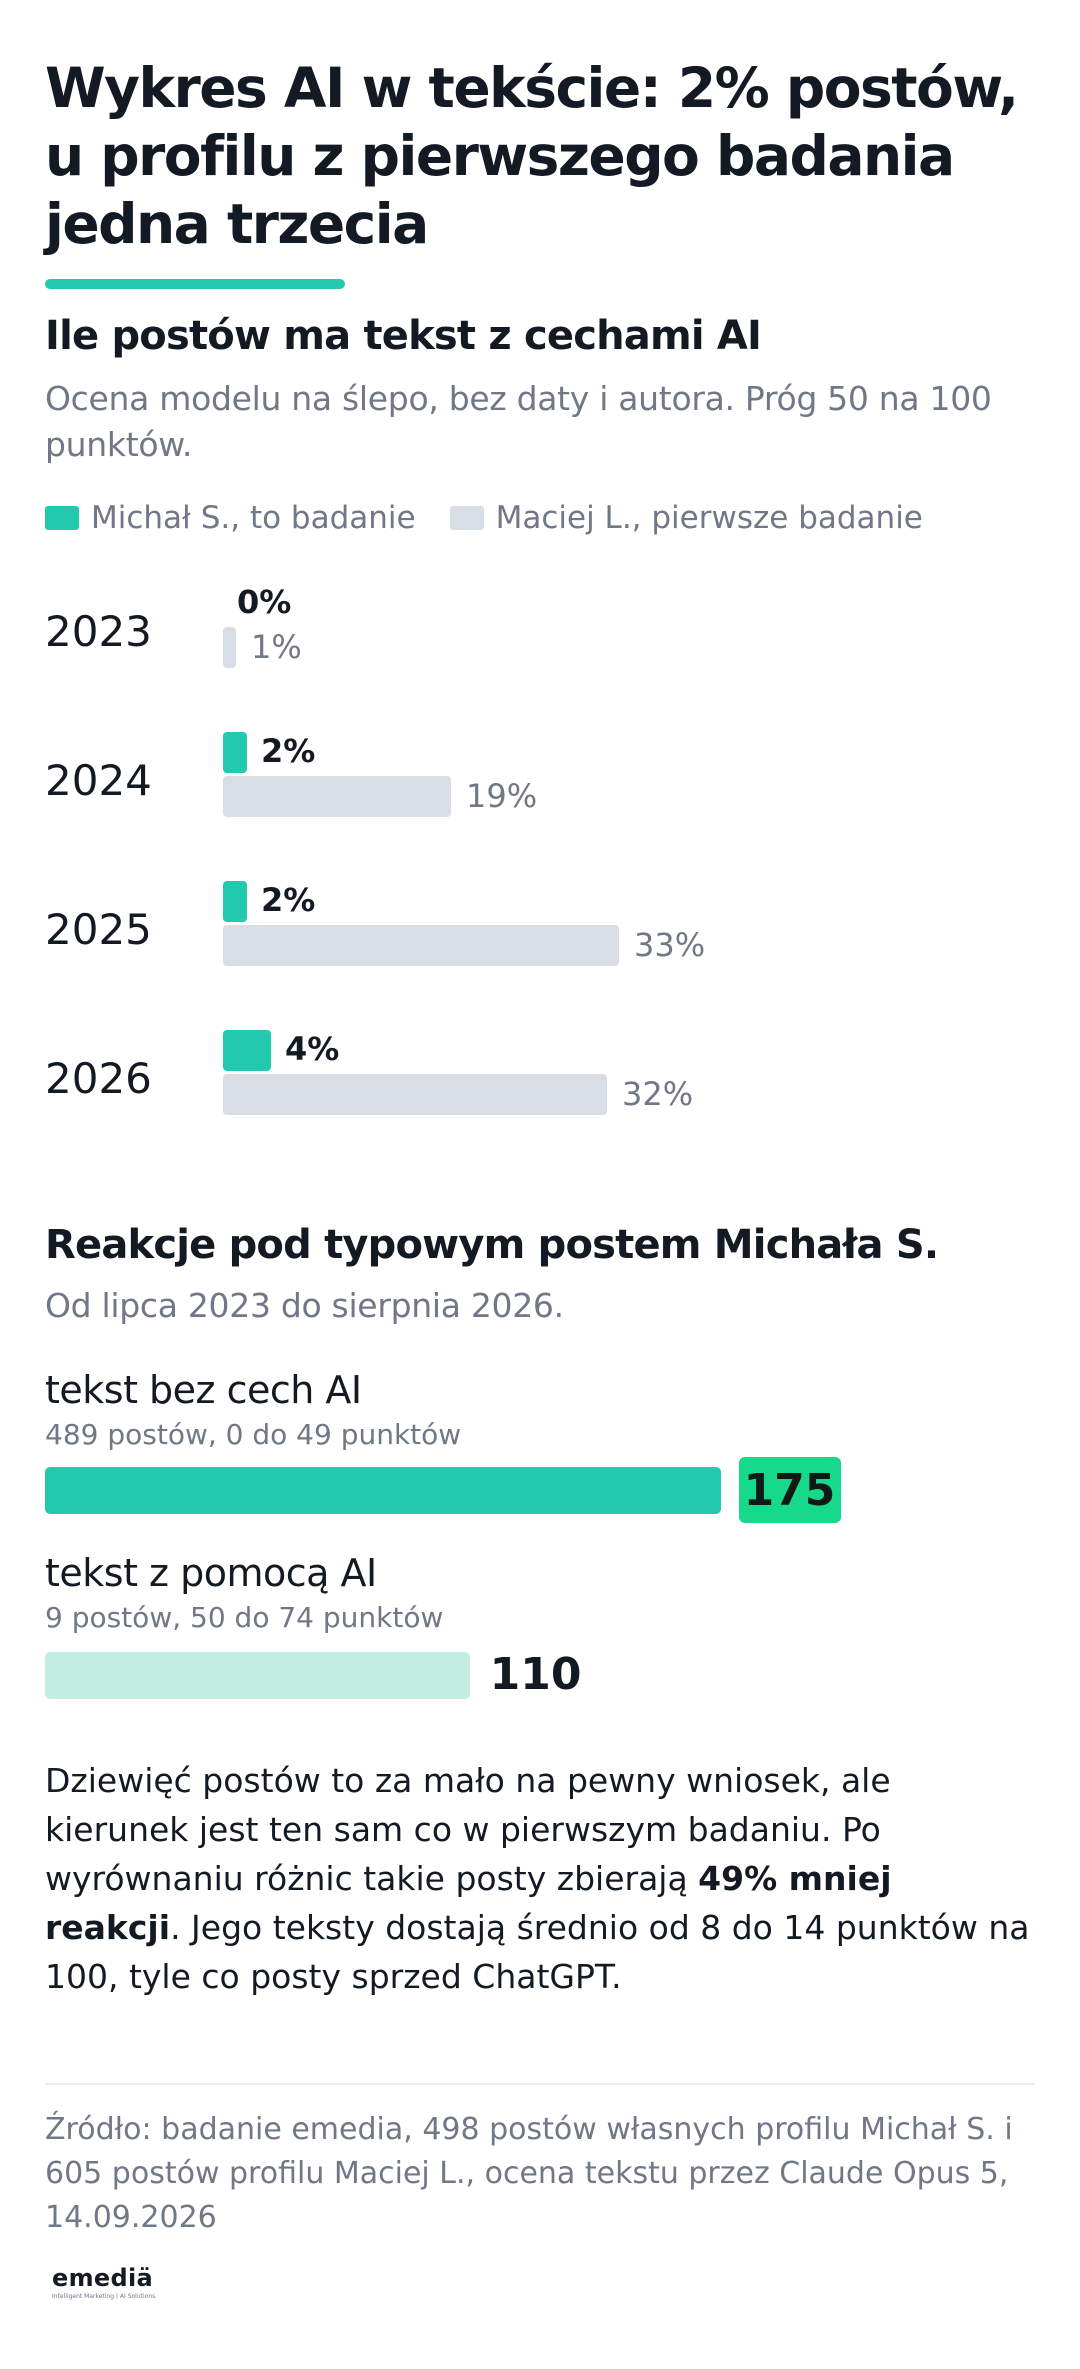  I want to click on legend-item-series-a: Michał S., to badanie, so click(230, 518).